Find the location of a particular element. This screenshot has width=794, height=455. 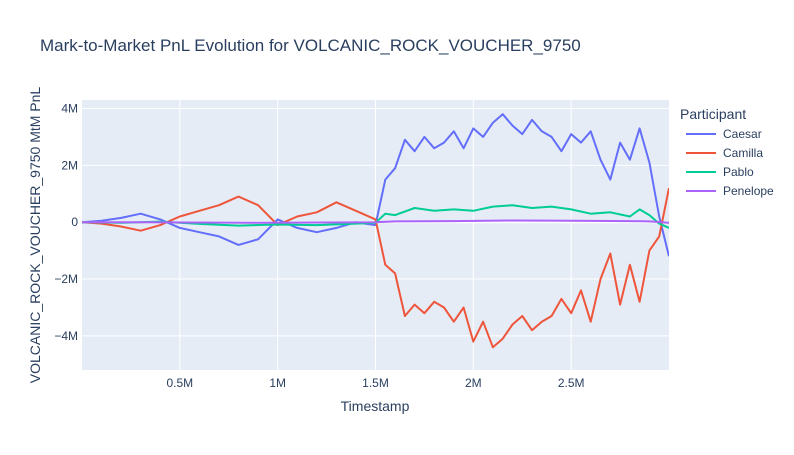

legend: Participant Caesar Camilla Pablo Penelope is located at coordinates (727, 152).